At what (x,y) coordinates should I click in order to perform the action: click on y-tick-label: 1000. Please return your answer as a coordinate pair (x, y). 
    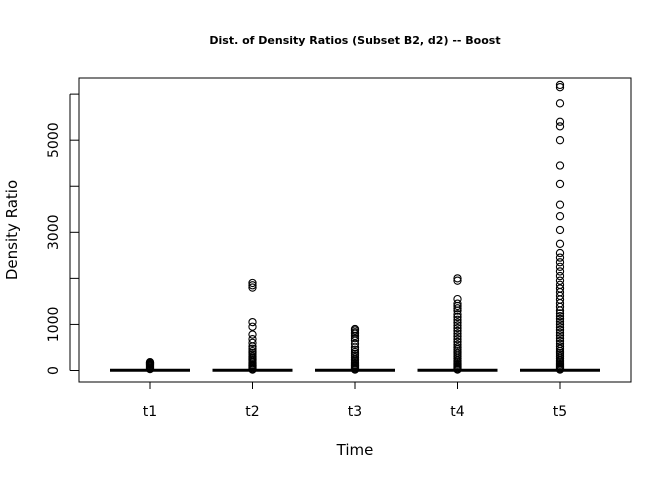
    Looking at the image, I should click on (54, 325).